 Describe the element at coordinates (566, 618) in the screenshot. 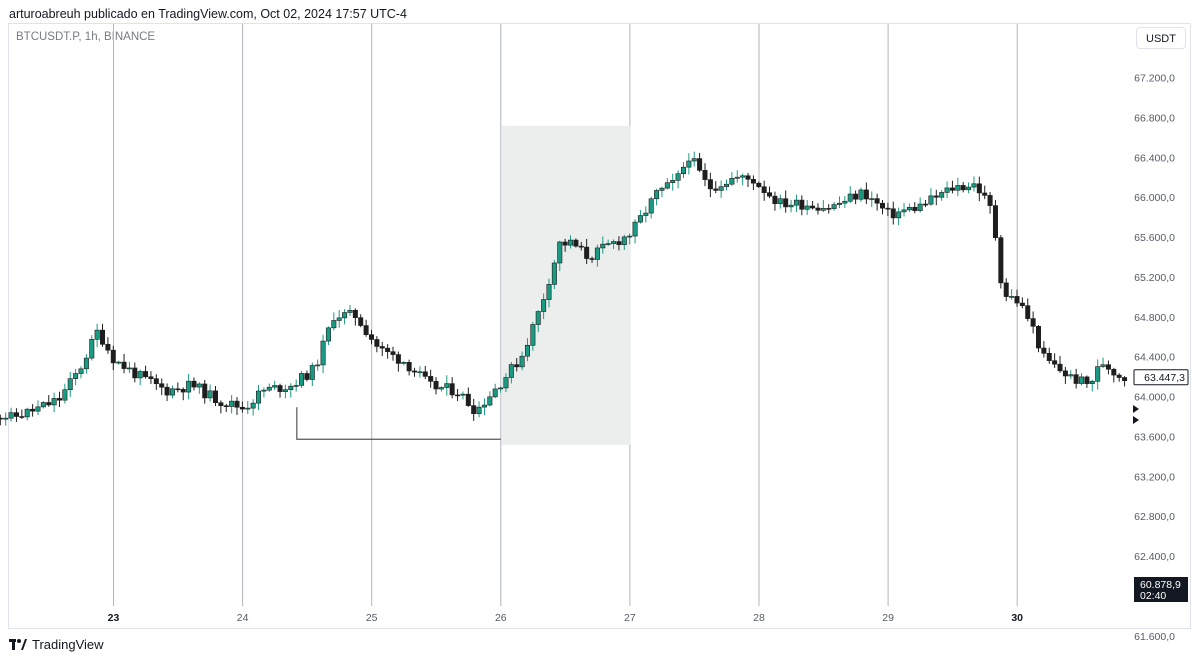

I see `time-axis: 23 24 25 26 27 28 29 30` at that location.